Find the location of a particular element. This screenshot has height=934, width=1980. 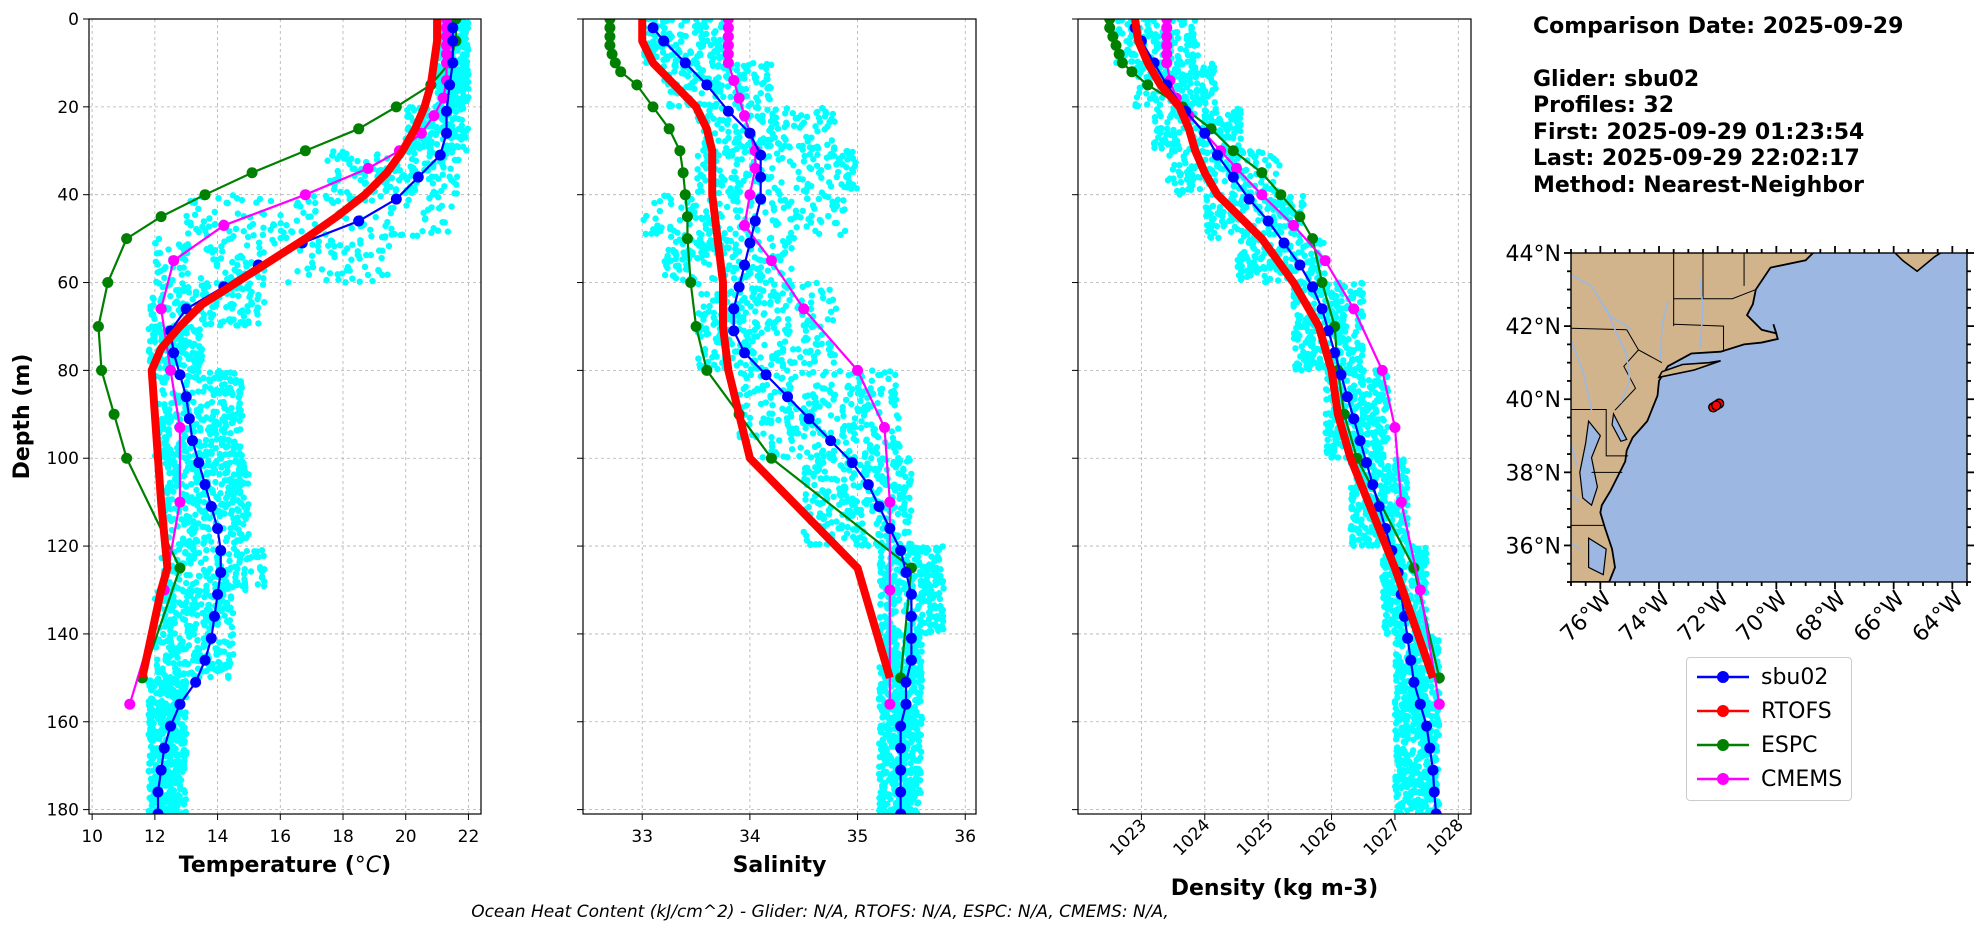

series-point-espc is located at coordinates (98, 326).